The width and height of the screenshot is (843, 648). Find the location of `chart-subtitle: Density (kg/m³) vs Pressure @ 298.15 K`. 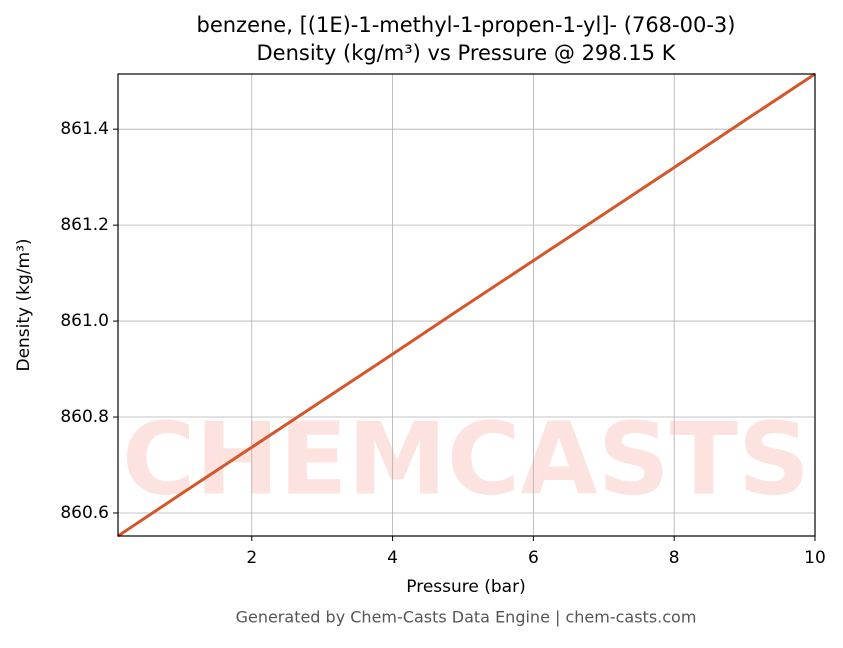

chart-subtitle: Density (kg/m³) vs Pressure @ 298.15 K is located at coordinates (466, 53).